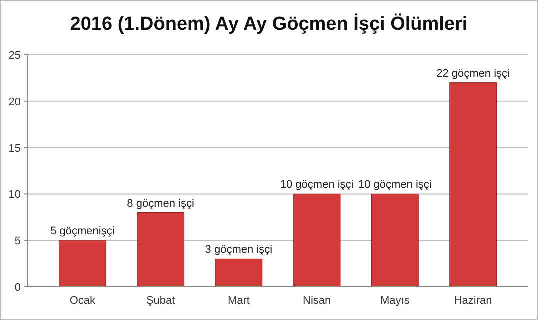  What do you see at coordinates (239, 250) in the screenshot?
I see `data-label: 3 göçmen işçi` at bounding box center [239, 250].